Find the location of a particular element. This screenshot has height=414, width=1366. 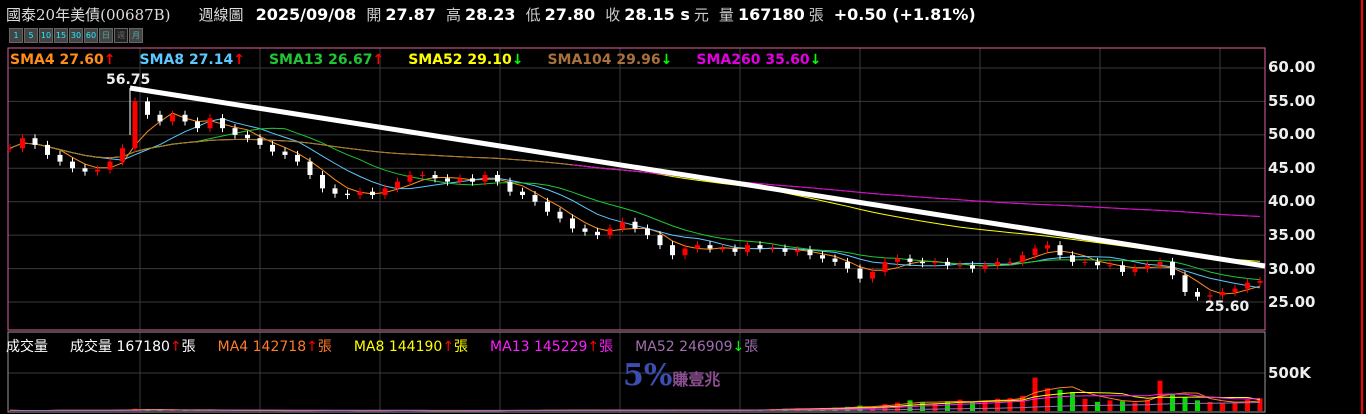

period-button: 5 is located at coordinates (31, 35).